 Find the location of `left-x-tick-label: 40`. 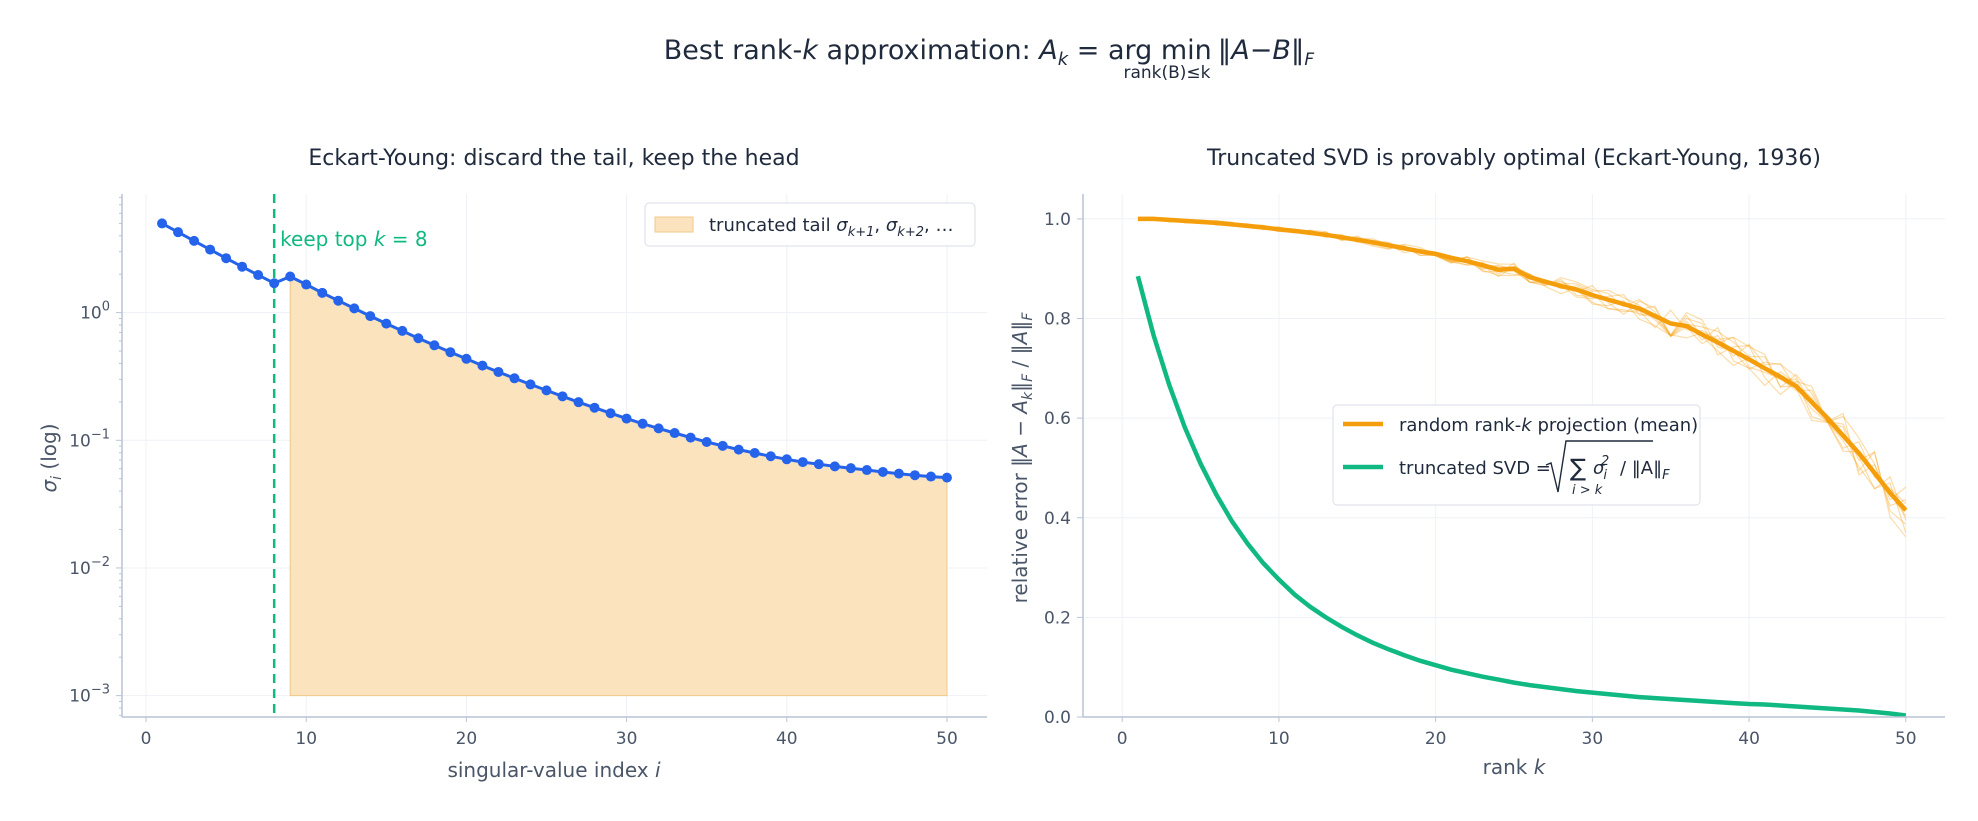

left-x-tick-label: 40 is located at coordinates (787, 739).